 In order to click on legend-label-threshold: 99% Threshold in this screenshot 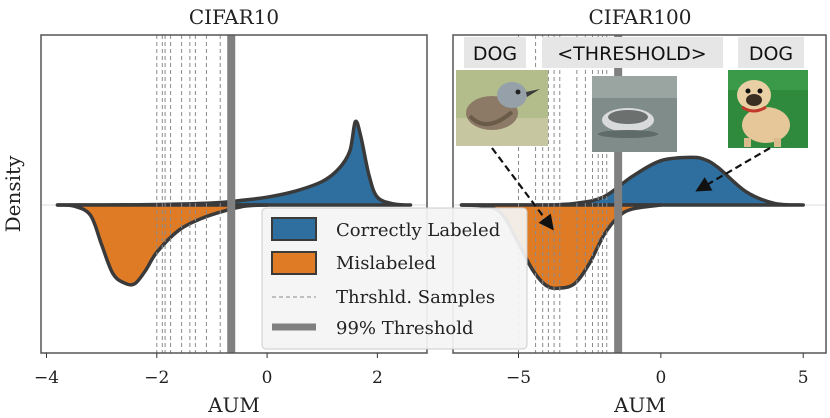, I will do `click(405, 328)`.